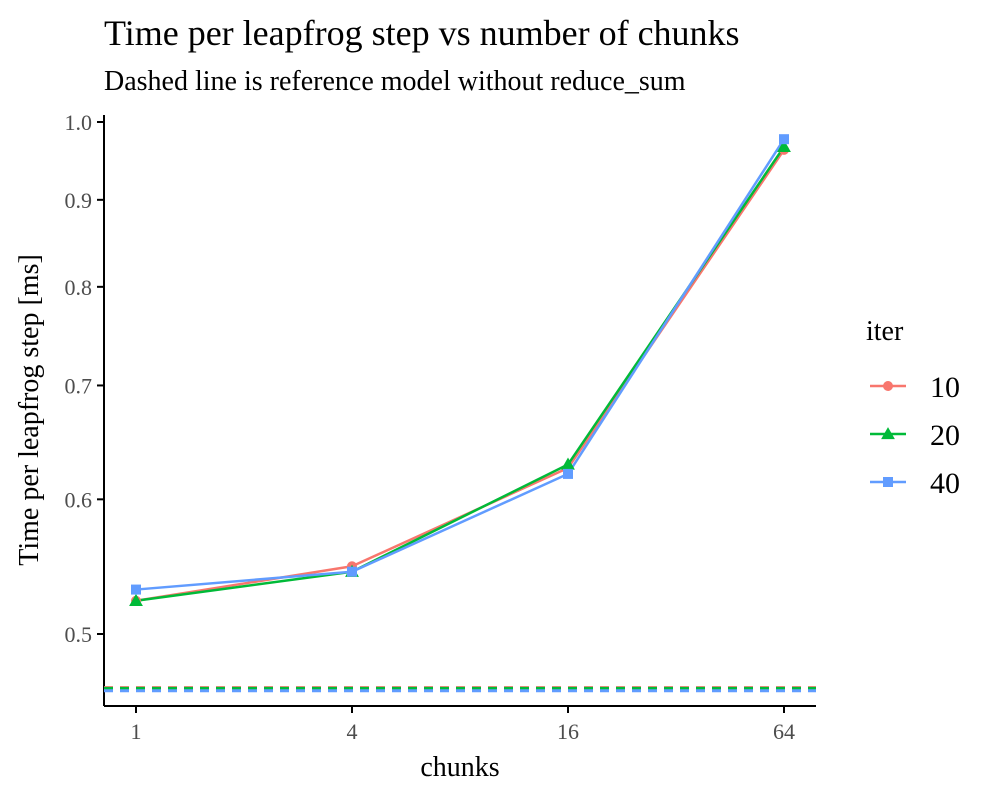 The image size is (1000, 800). I want to click on x-tick-label: 1, so click(136, 731).